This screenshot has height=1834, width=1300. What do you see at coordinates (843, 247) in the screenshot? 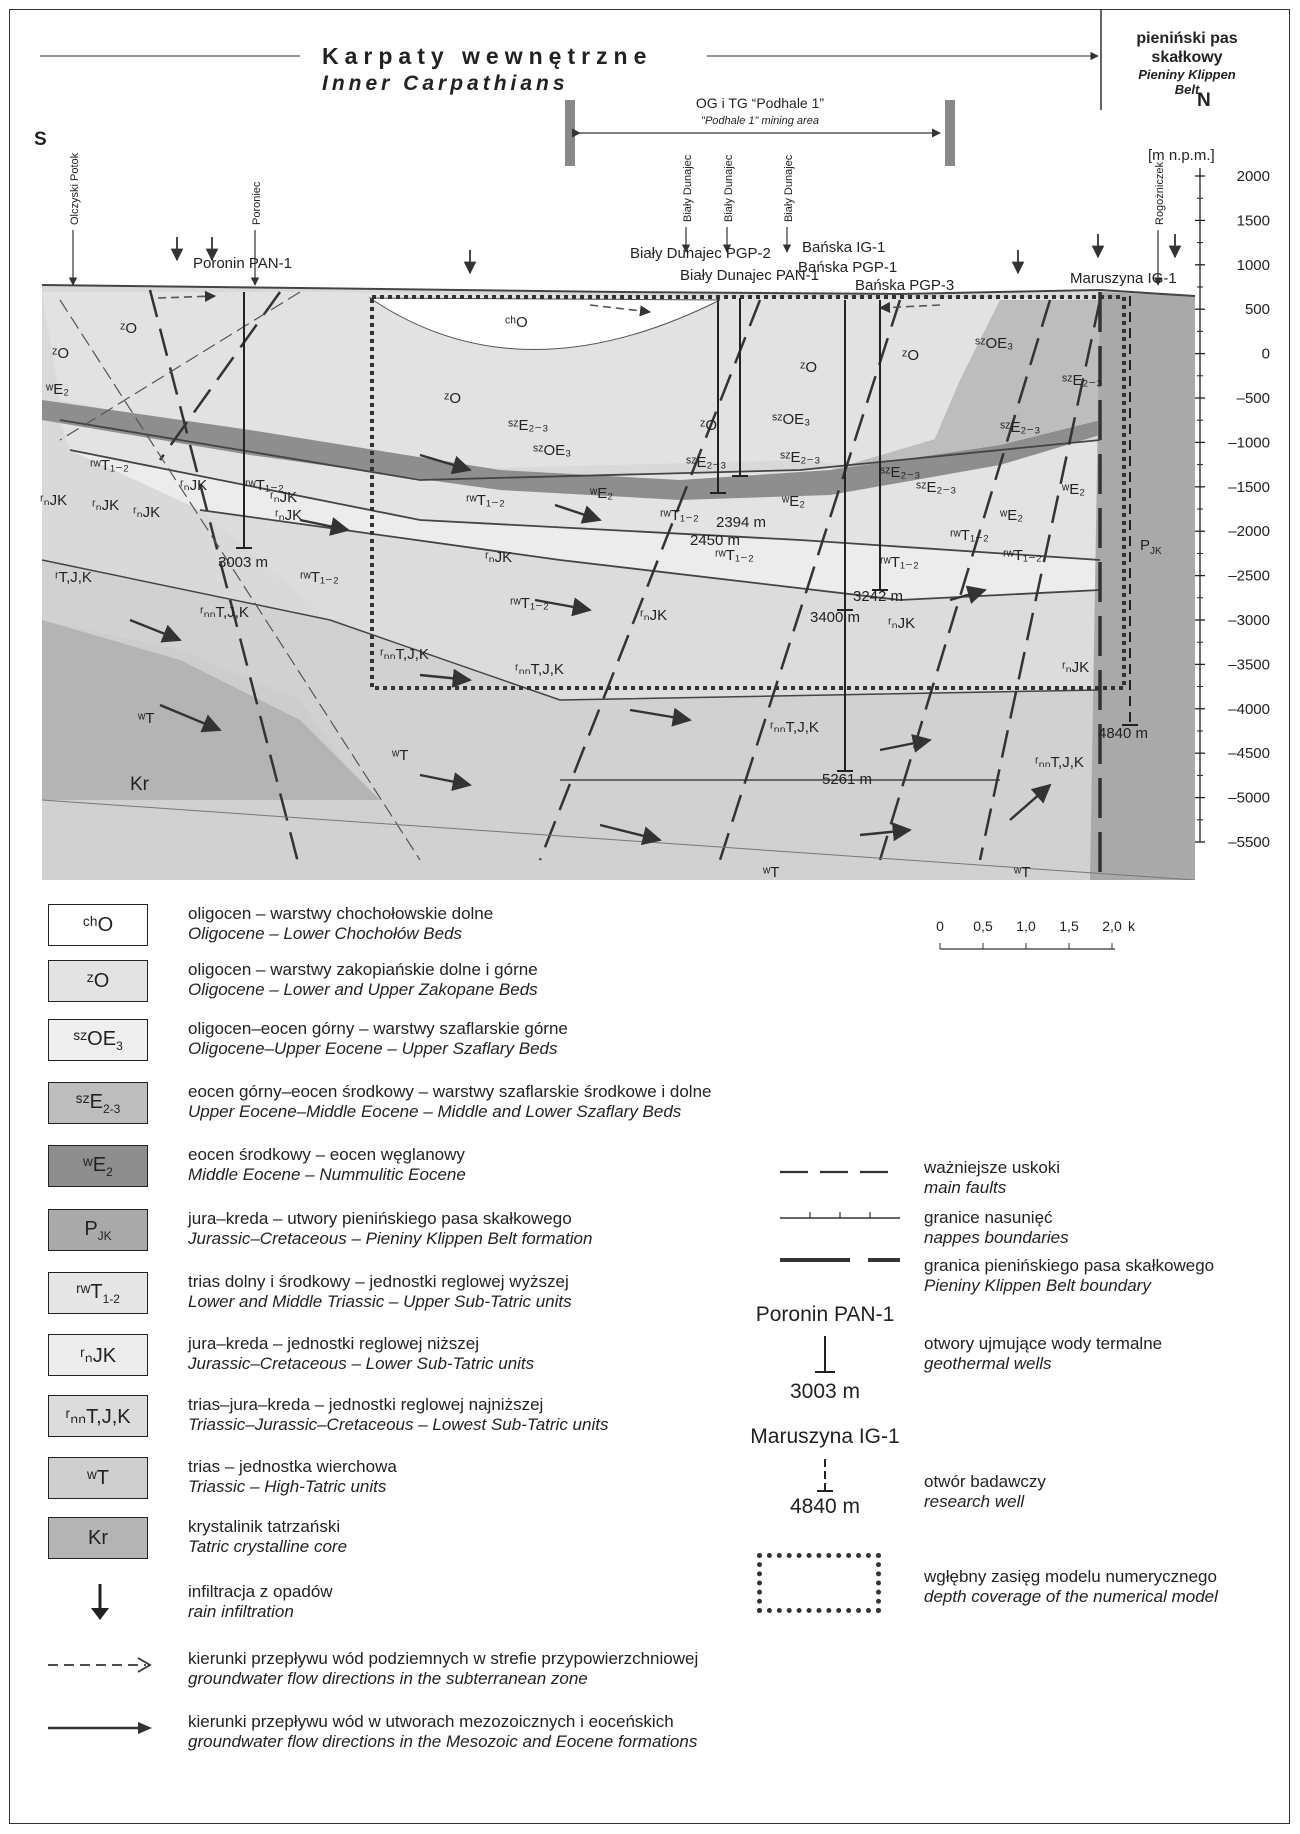
I see `well-banska-ig1: Bańska IG-1` at bounding box center [843, 247].